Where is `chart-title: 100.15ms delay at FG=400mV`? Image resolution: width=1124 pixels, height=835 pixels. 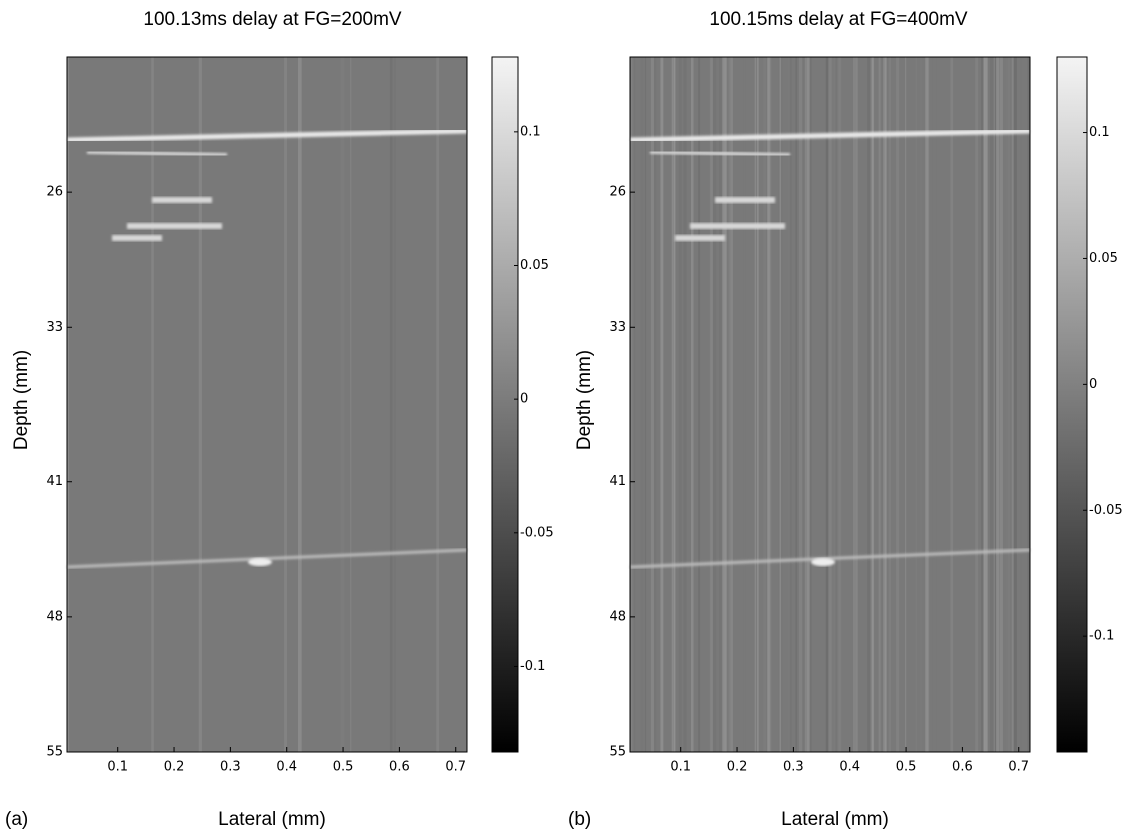
chart-title: 100.15ms delay at FG=400mV is located at coordinates (838, 19).